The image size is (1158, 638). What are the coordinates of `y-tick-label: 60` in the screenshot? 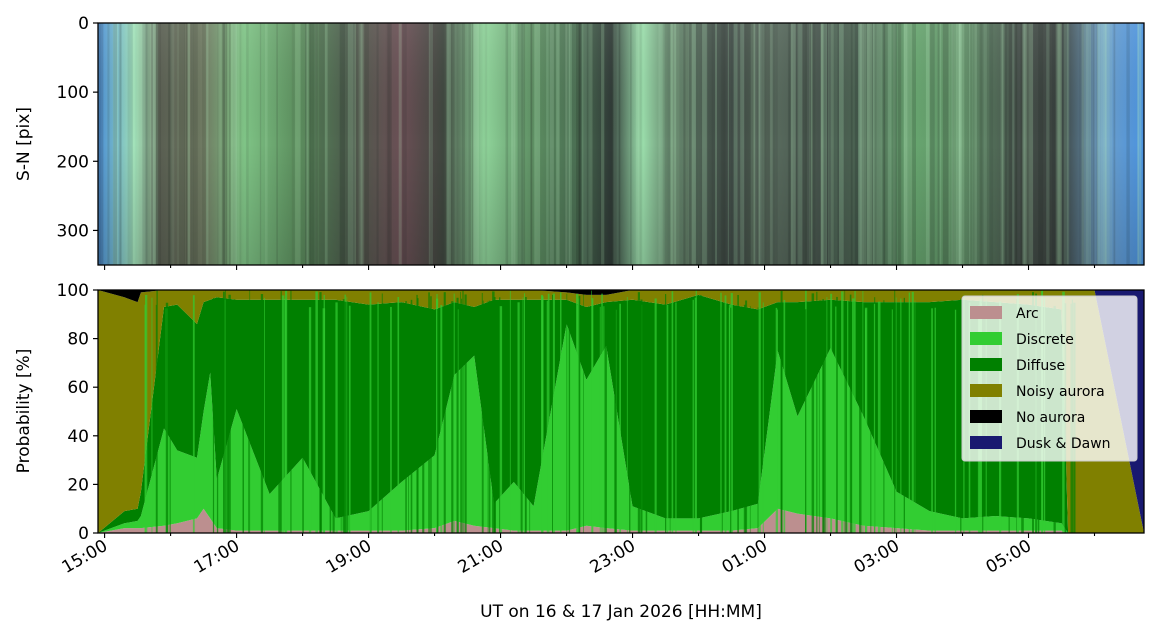 It's located at (78, 388).